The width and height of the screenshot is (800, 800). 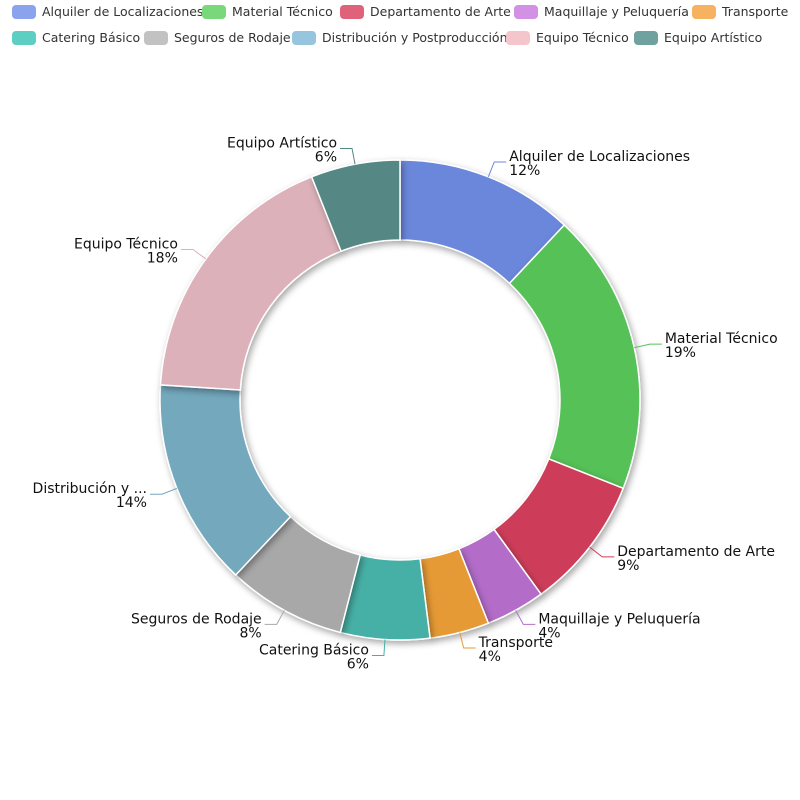 What do you see at coordinates (680, 353) in the screenshot?
I see `slice-percent-label: 19%` at bounding box center [680, 353].